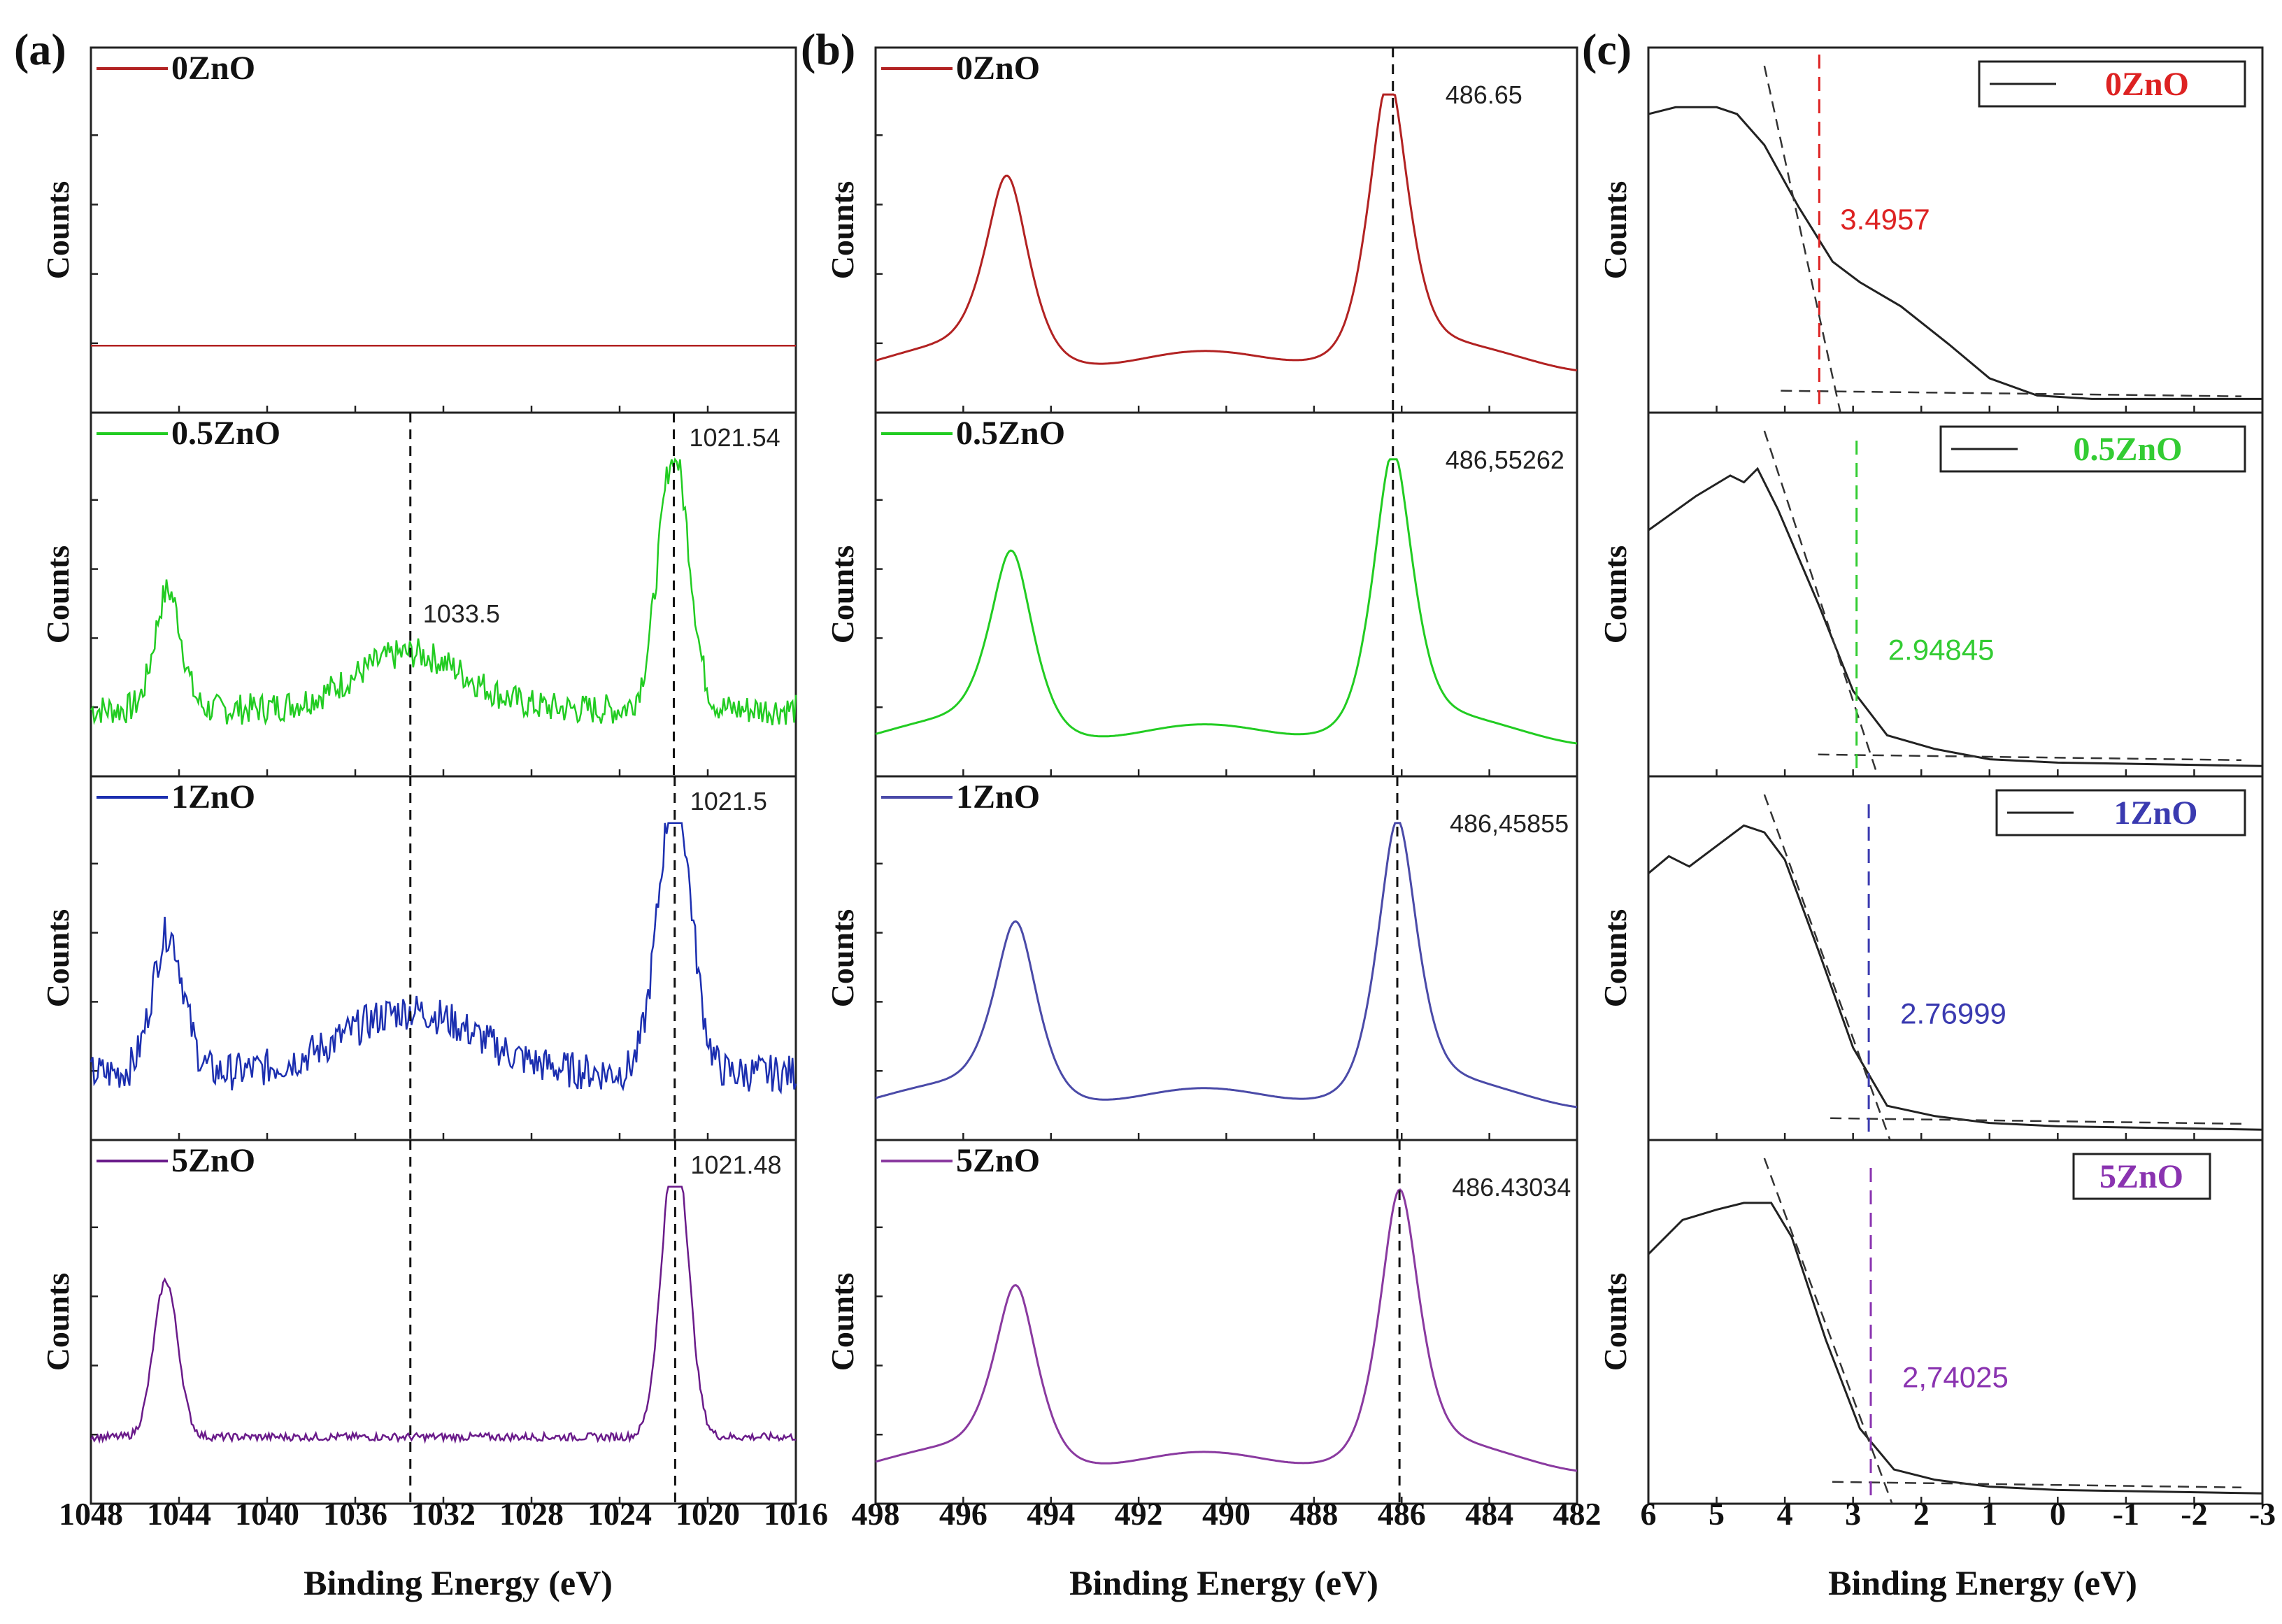 The height and width of the screenshot is (1624, 2282). Describe the element at coordinates (2058, 1514) in the screenshot. I see `x-tick-label: 0` at that location.